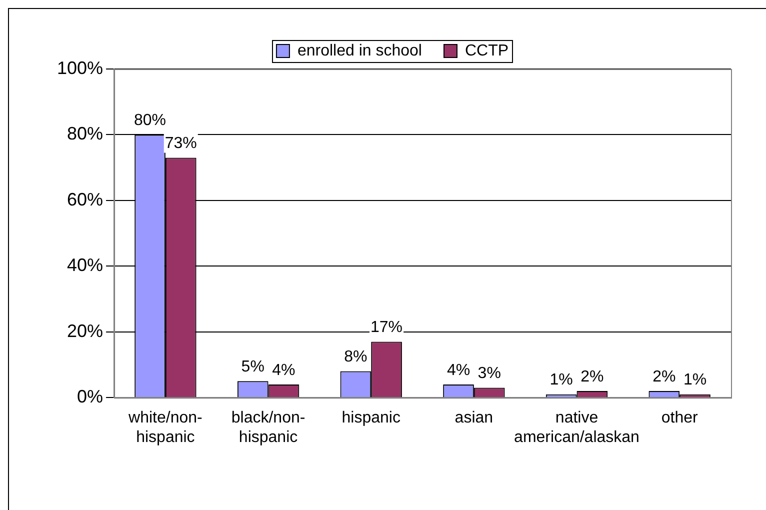 The height and width of the screenshot is (510, 766). Describe the element at coordinates (85, 134) in the screenshot. I see `y-tick-label: 80%` at that location.